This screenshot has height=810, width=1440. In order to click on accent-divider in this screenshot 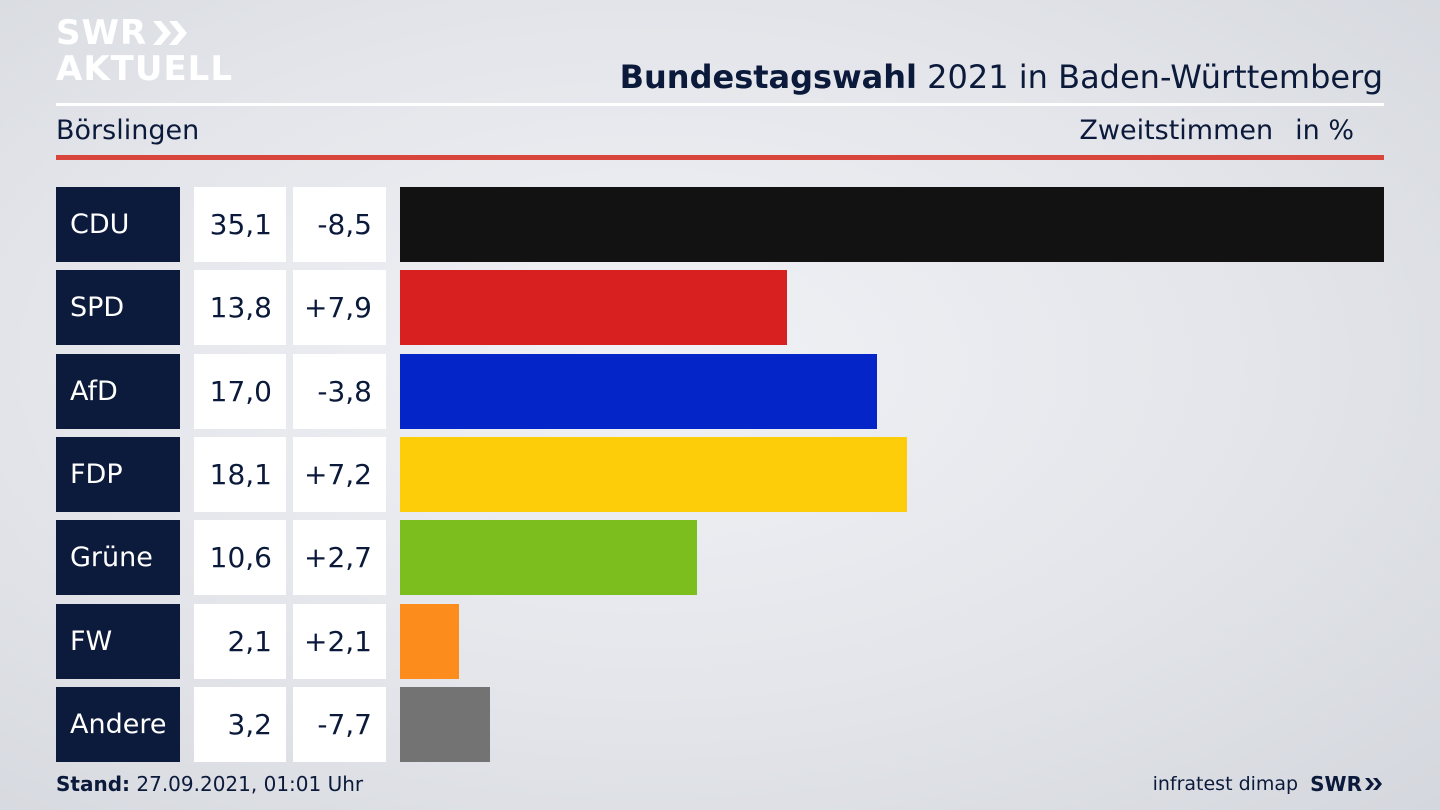, I will do `click(720, 157)`.